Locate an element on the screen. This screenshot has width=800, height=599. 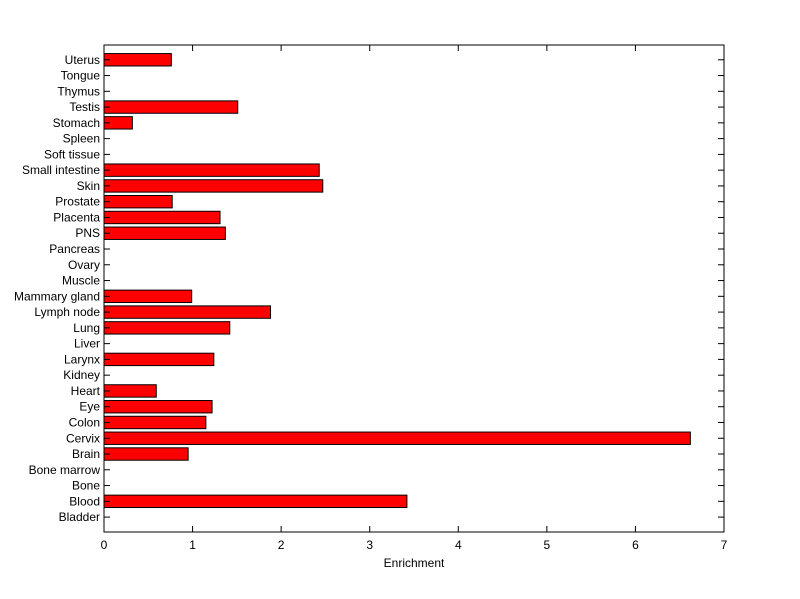
bar-small-intestine is located at coordinates (211, 170).